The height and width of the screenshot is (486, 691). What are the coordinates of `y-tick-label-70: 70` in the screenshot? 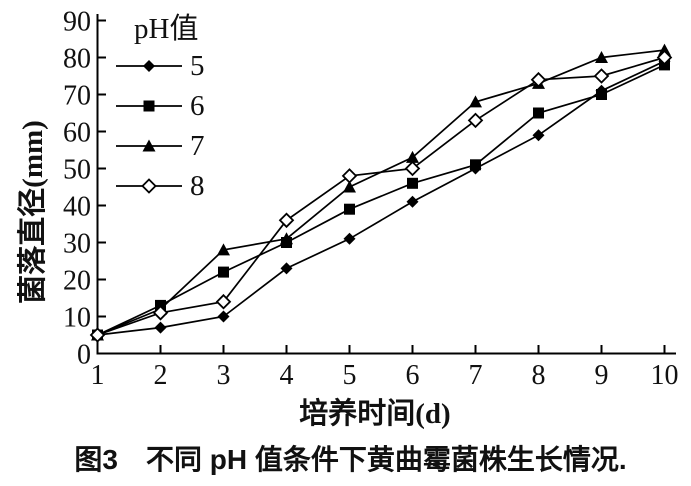 It's located at (77, 96).